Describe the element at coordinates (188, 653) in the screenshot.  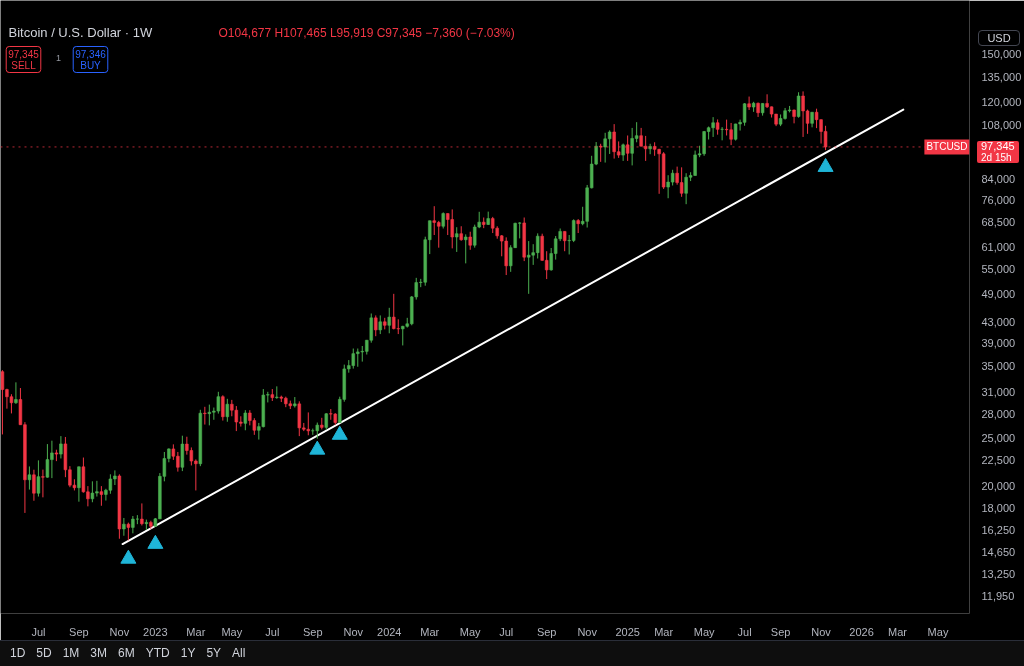
I see `text: 1Y` at that location.